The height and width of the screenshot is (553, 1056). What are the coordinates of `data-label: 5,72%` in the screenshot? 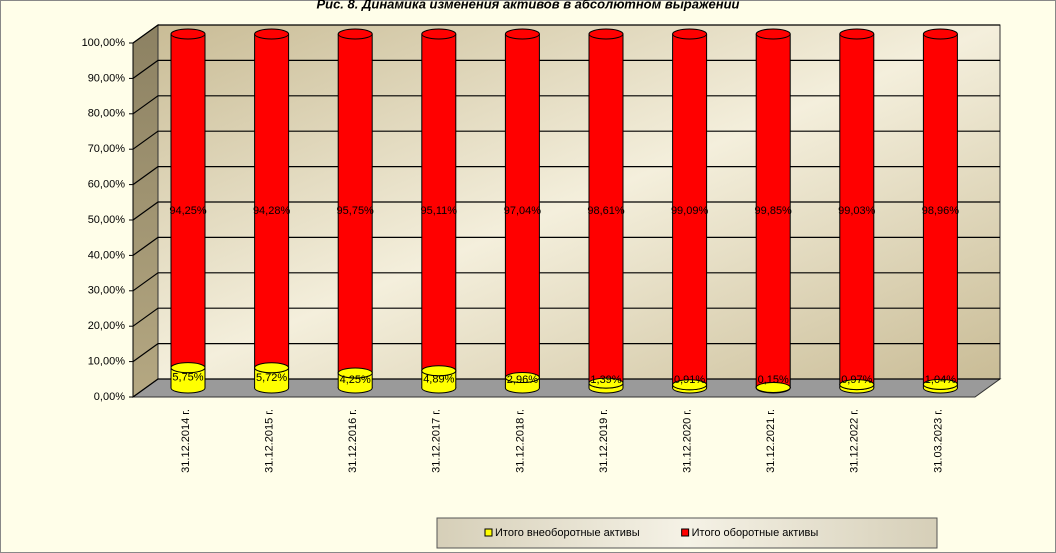 It's located at (271, 378).